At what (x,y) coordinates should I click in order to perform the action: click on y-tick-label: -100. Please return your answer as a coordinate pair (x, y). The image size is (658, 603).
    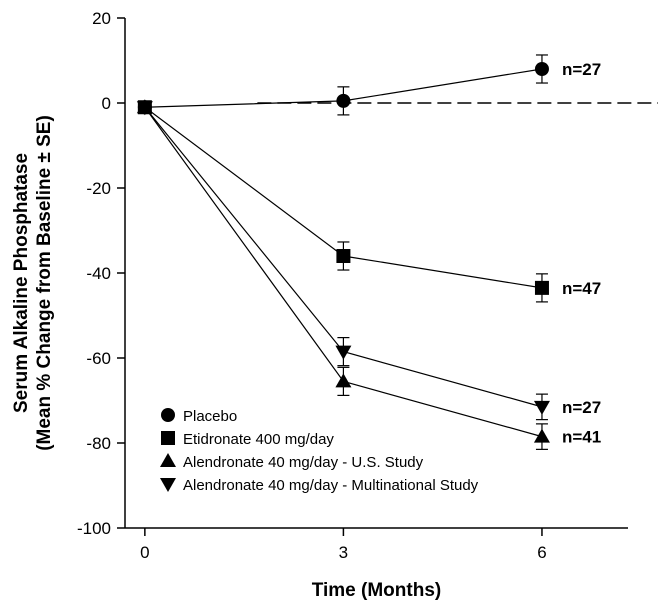
    Looking at the image, I should click on (94, 528).